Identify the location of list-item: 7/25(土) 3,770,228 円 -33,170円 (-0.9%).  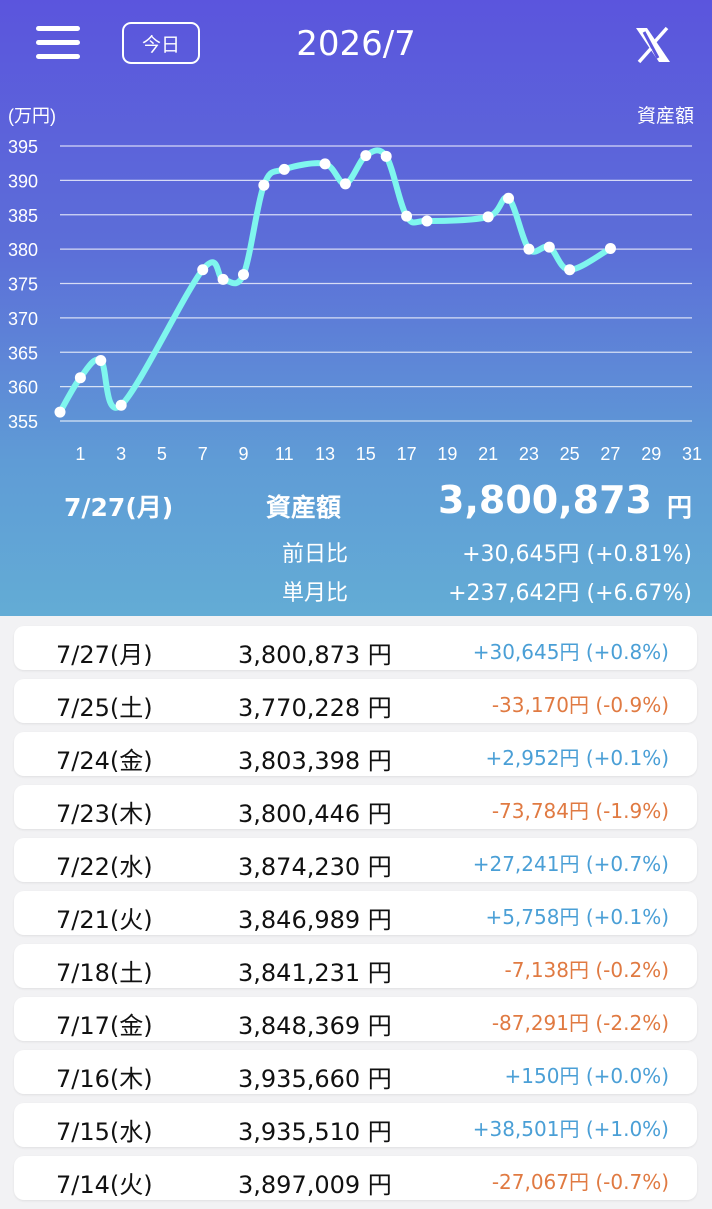
(355, 701).